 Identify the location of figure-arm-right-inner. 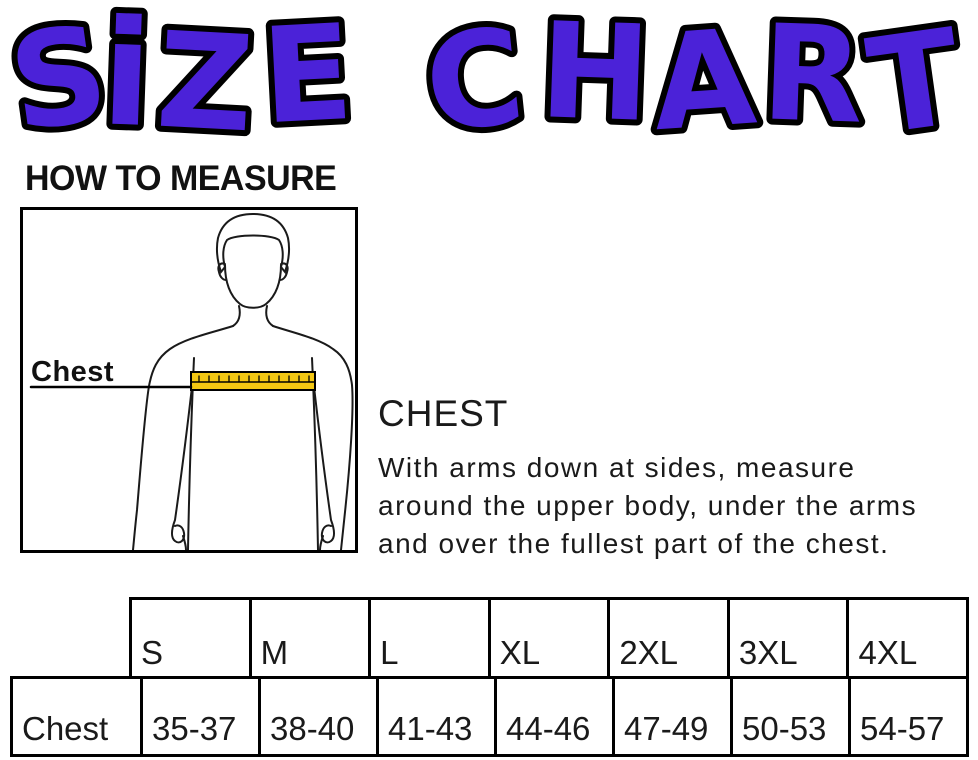
(323, 460).